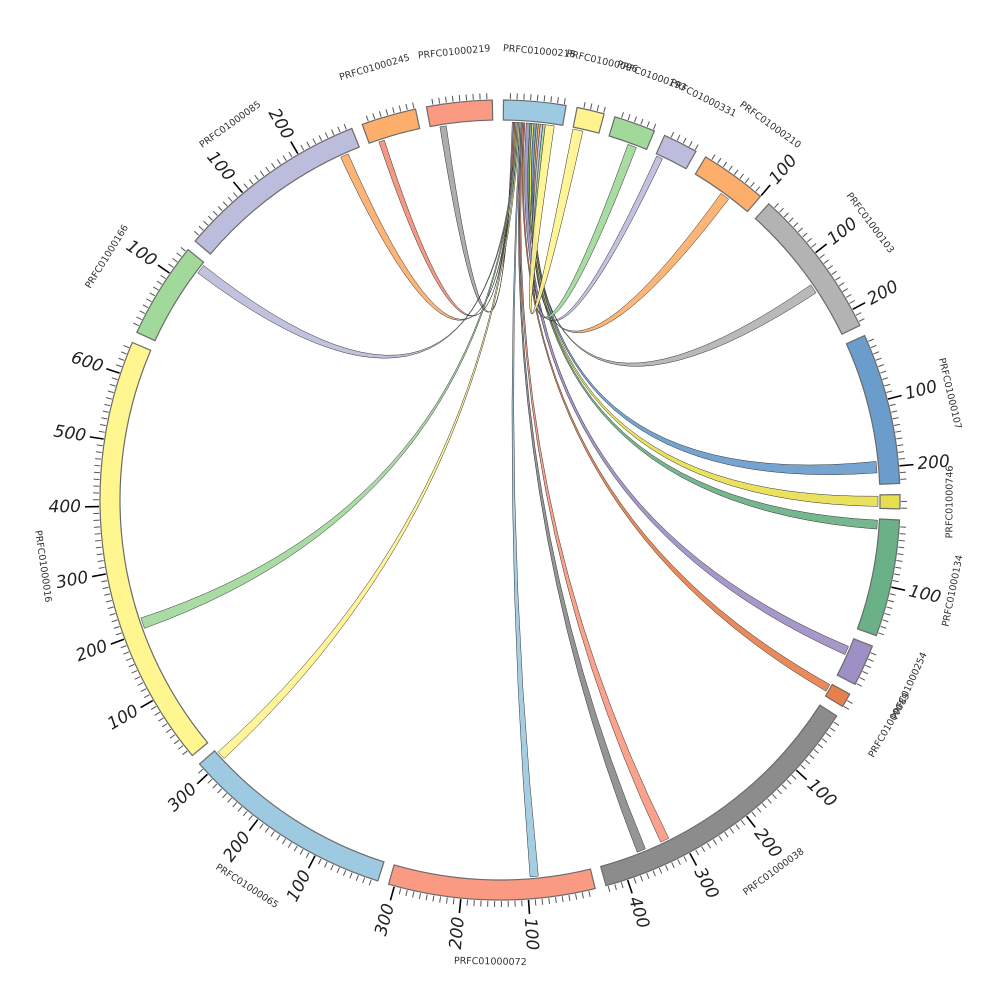 The image size is (1000, 1000). I want to click on tick-label: 400, so click(64, 507).